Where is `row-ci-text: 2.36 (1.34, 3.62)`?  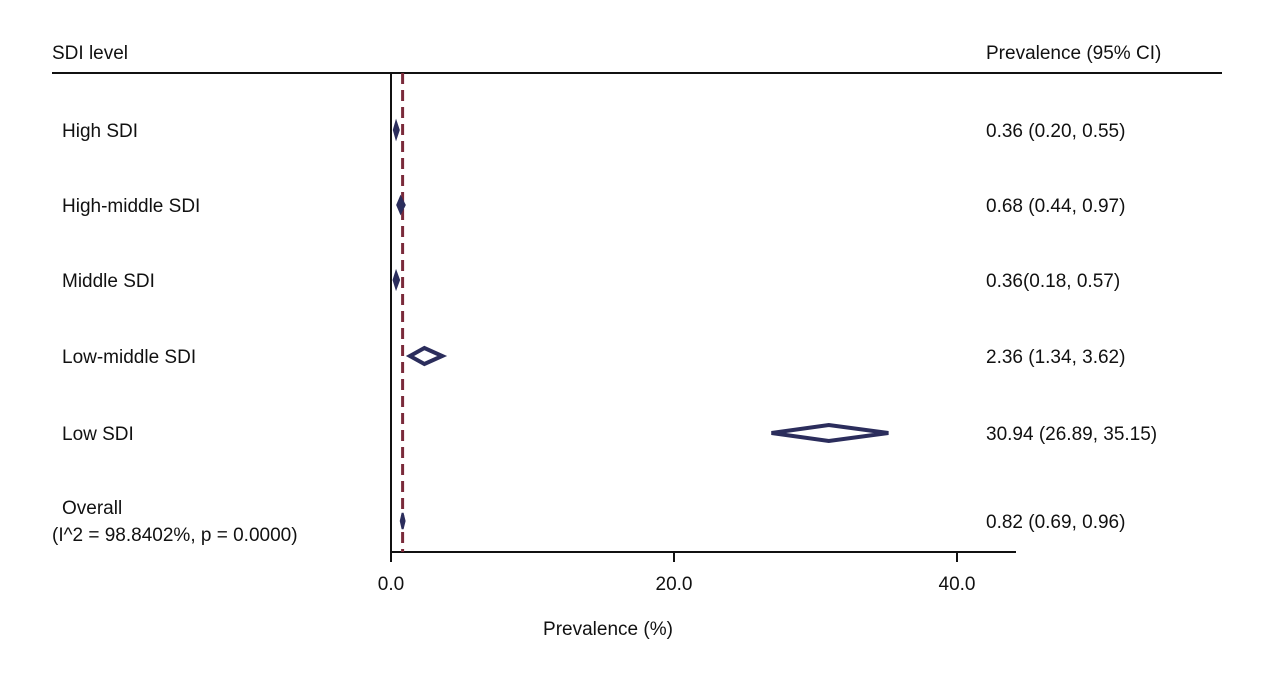 row-ci-text: 2.36 (1.34, 3.62) is located at coordinates (1055, 357).